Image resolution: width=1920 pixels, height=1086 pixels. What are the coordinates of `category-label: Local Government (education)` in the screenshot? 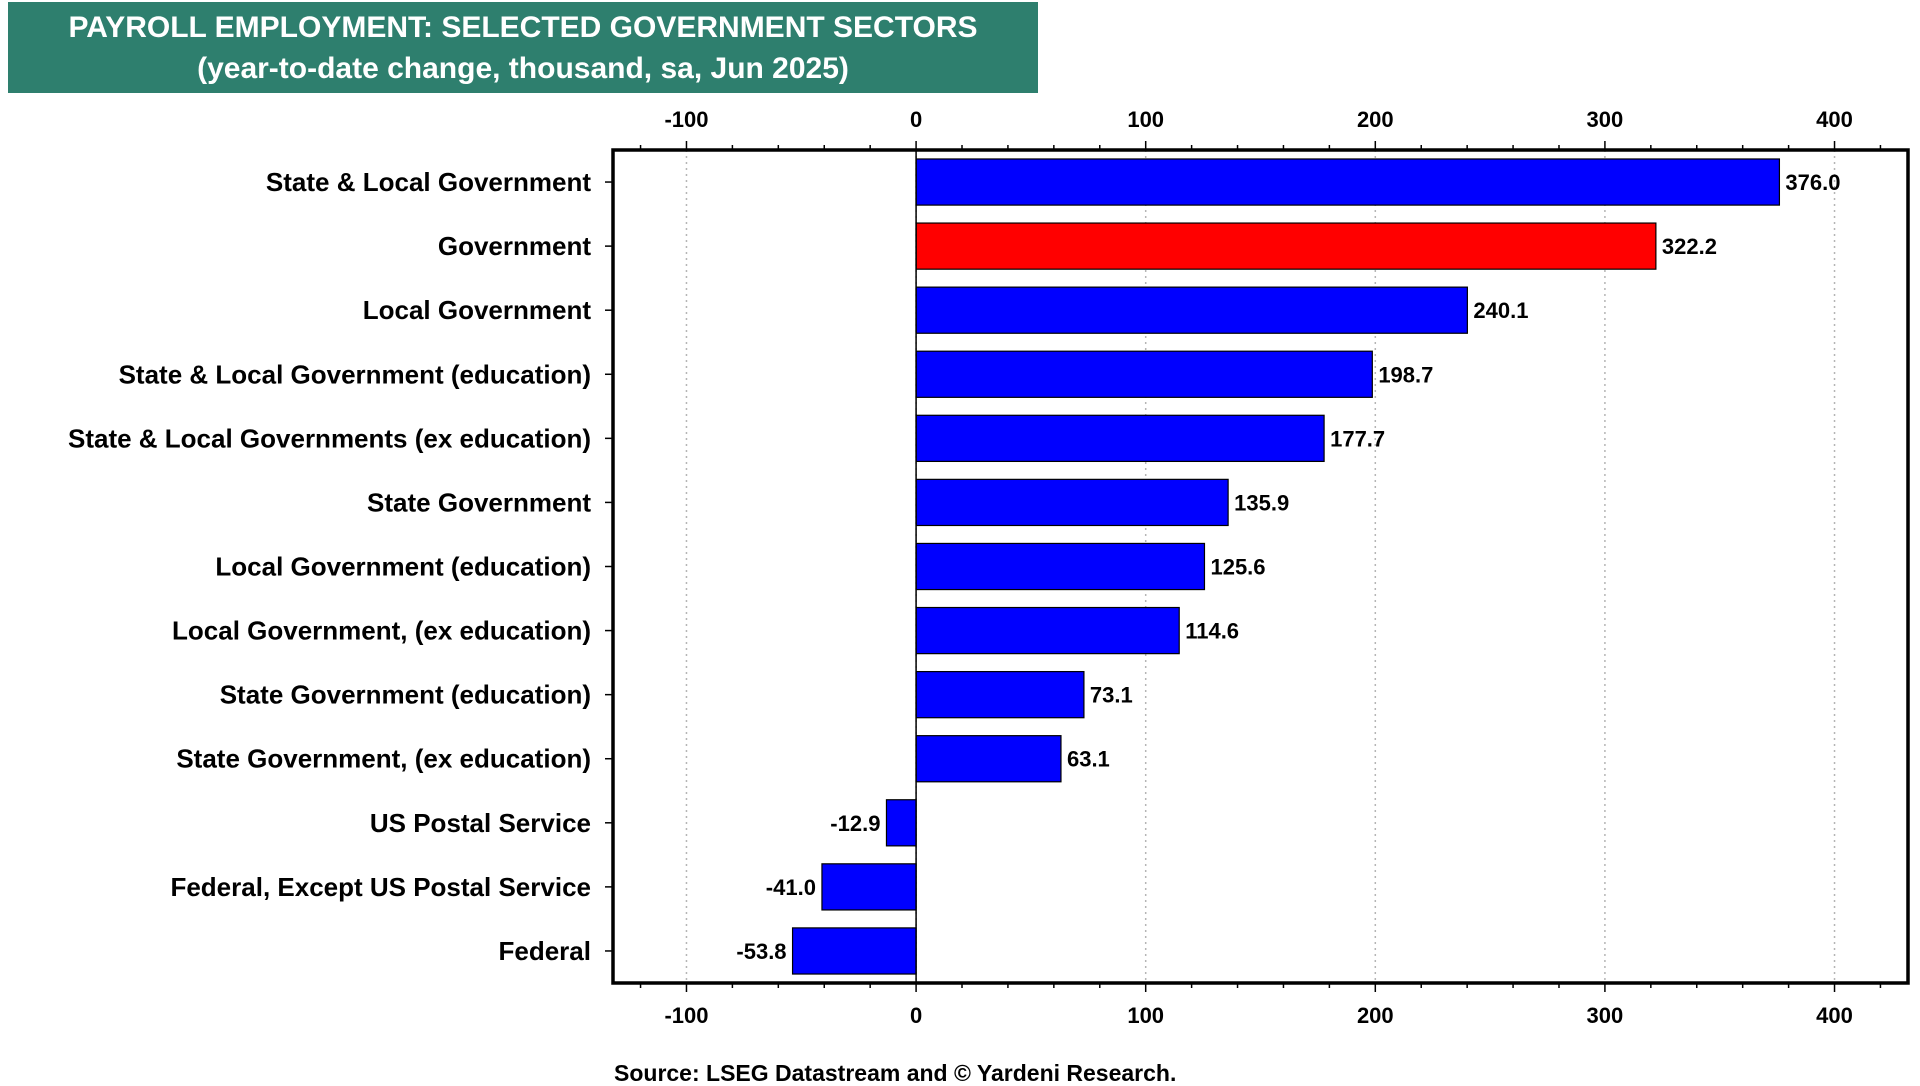 It's located at (403, 567).